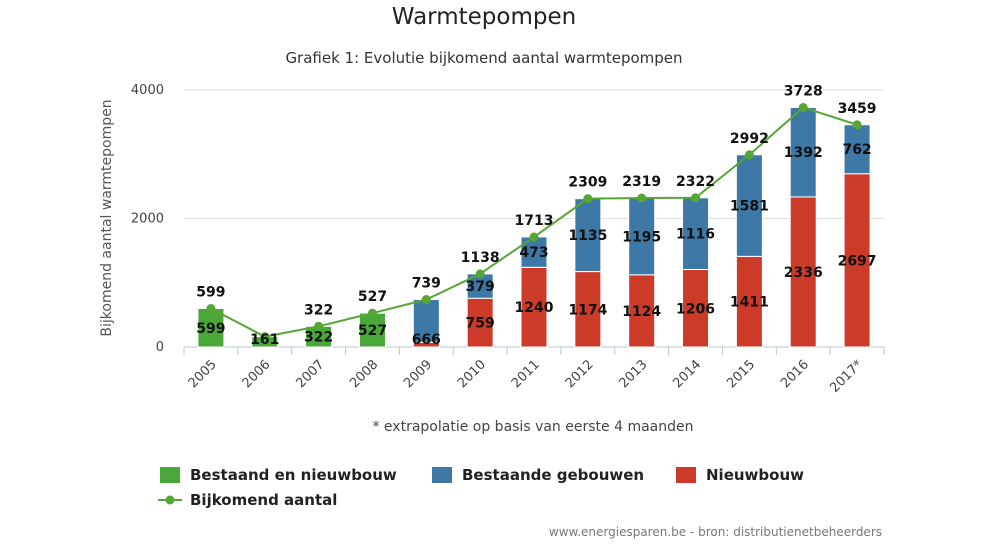  Describe the element at coordinates (257, 374) in the screenshot. I see `x-tick-label: 2006` at that location.